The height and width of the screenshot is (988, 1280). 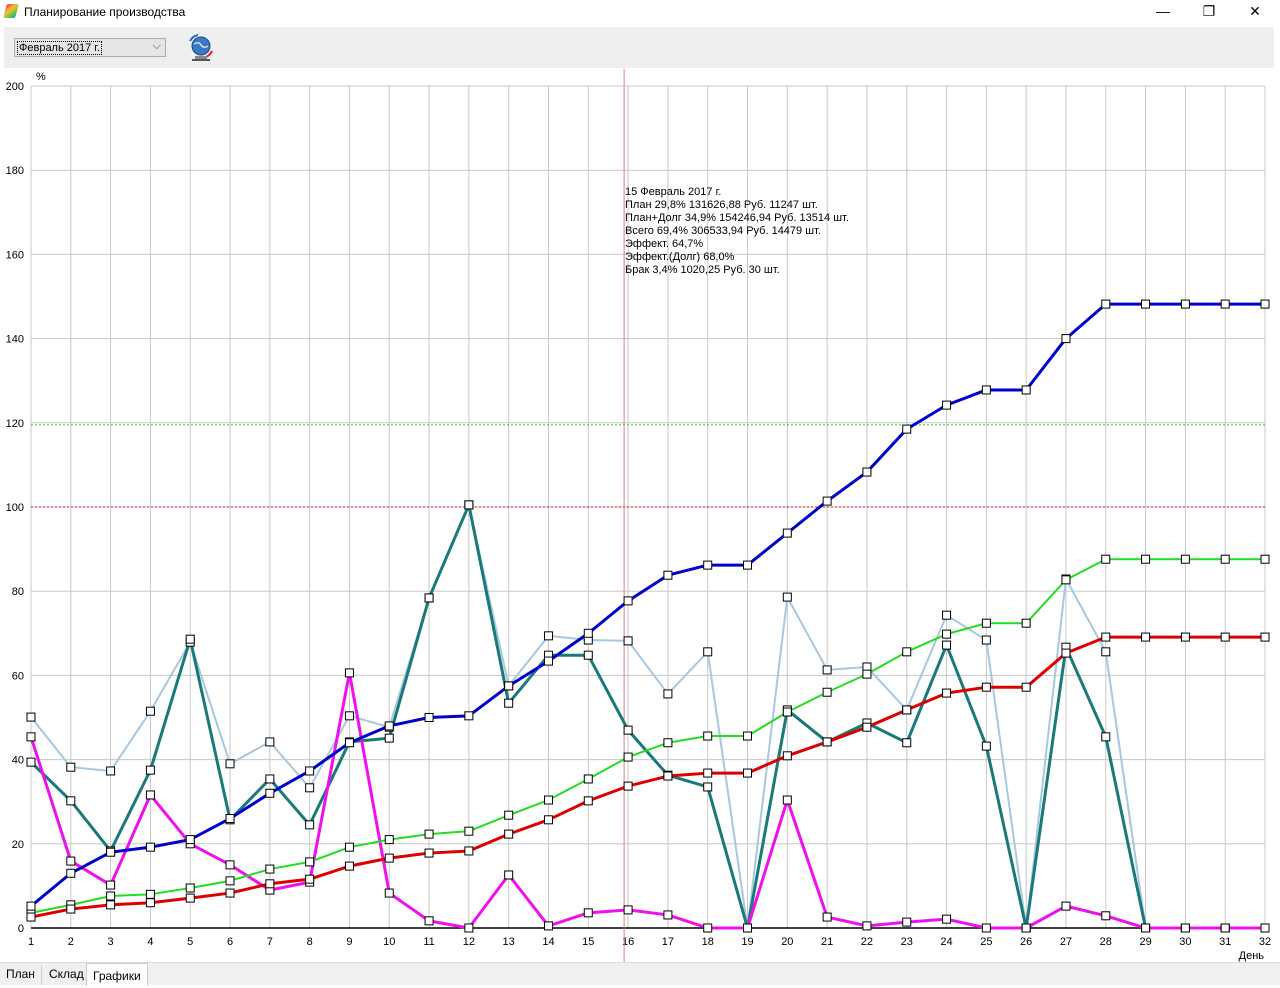 I want to click on month-select: Февраль 2017 г. ⌵, so click(x=90, y=47).